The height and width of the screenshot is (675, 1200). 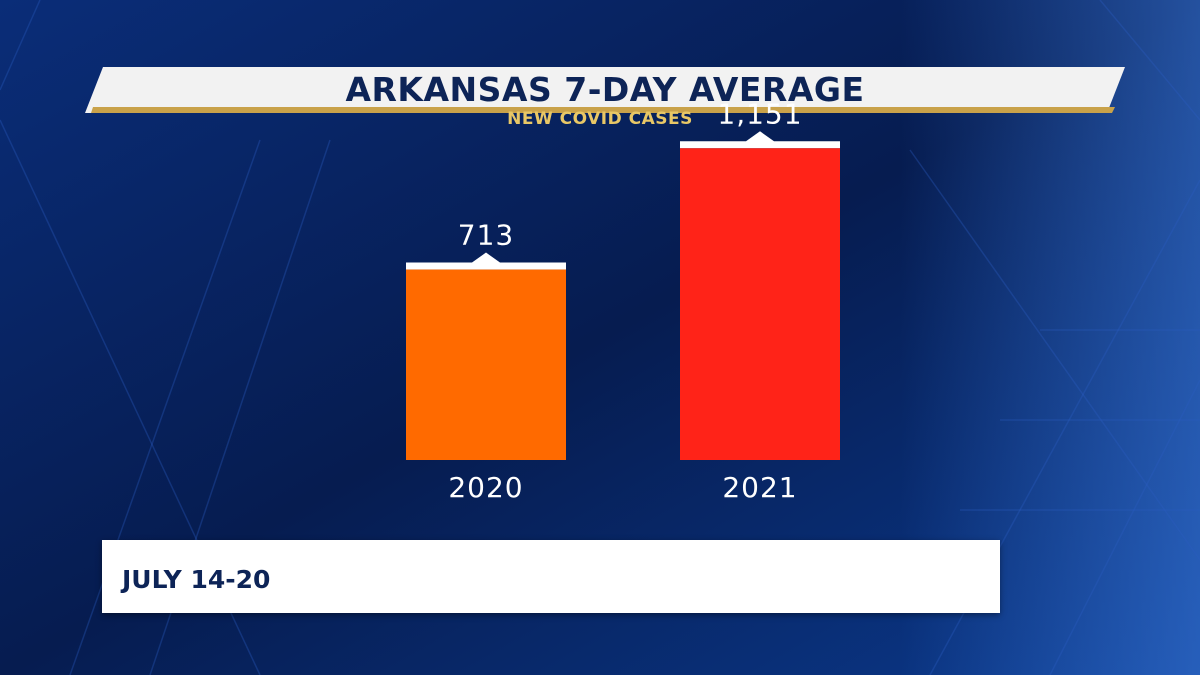 I want to click on x-tick-label-2020: 2020, so click(x=485, y=487).